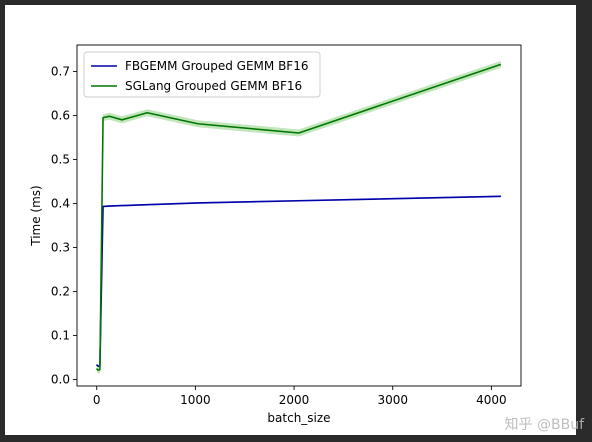 The height and width of the screenshot is (442, 592). Describe the element at coordinates (213, 86) in the screenshot. I see `legend-label-1: SGLang Grouped GEMM BF16` at that location.